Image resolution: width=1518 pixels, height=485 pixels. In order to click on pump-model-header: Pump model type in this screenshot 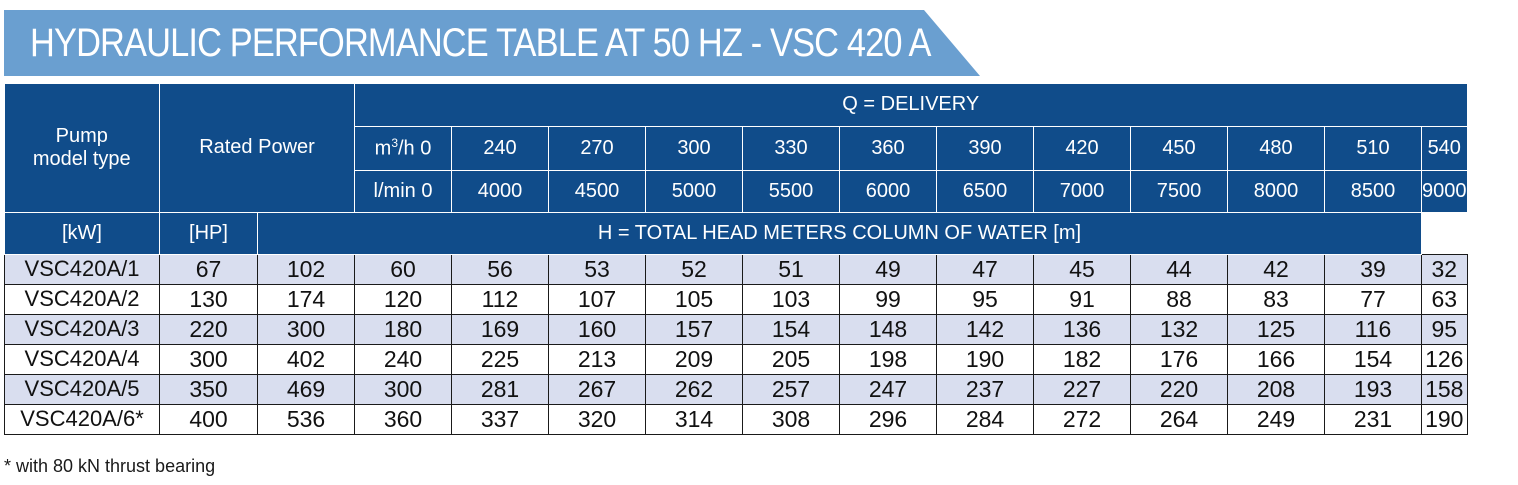, I will do `click(82, 148)`.